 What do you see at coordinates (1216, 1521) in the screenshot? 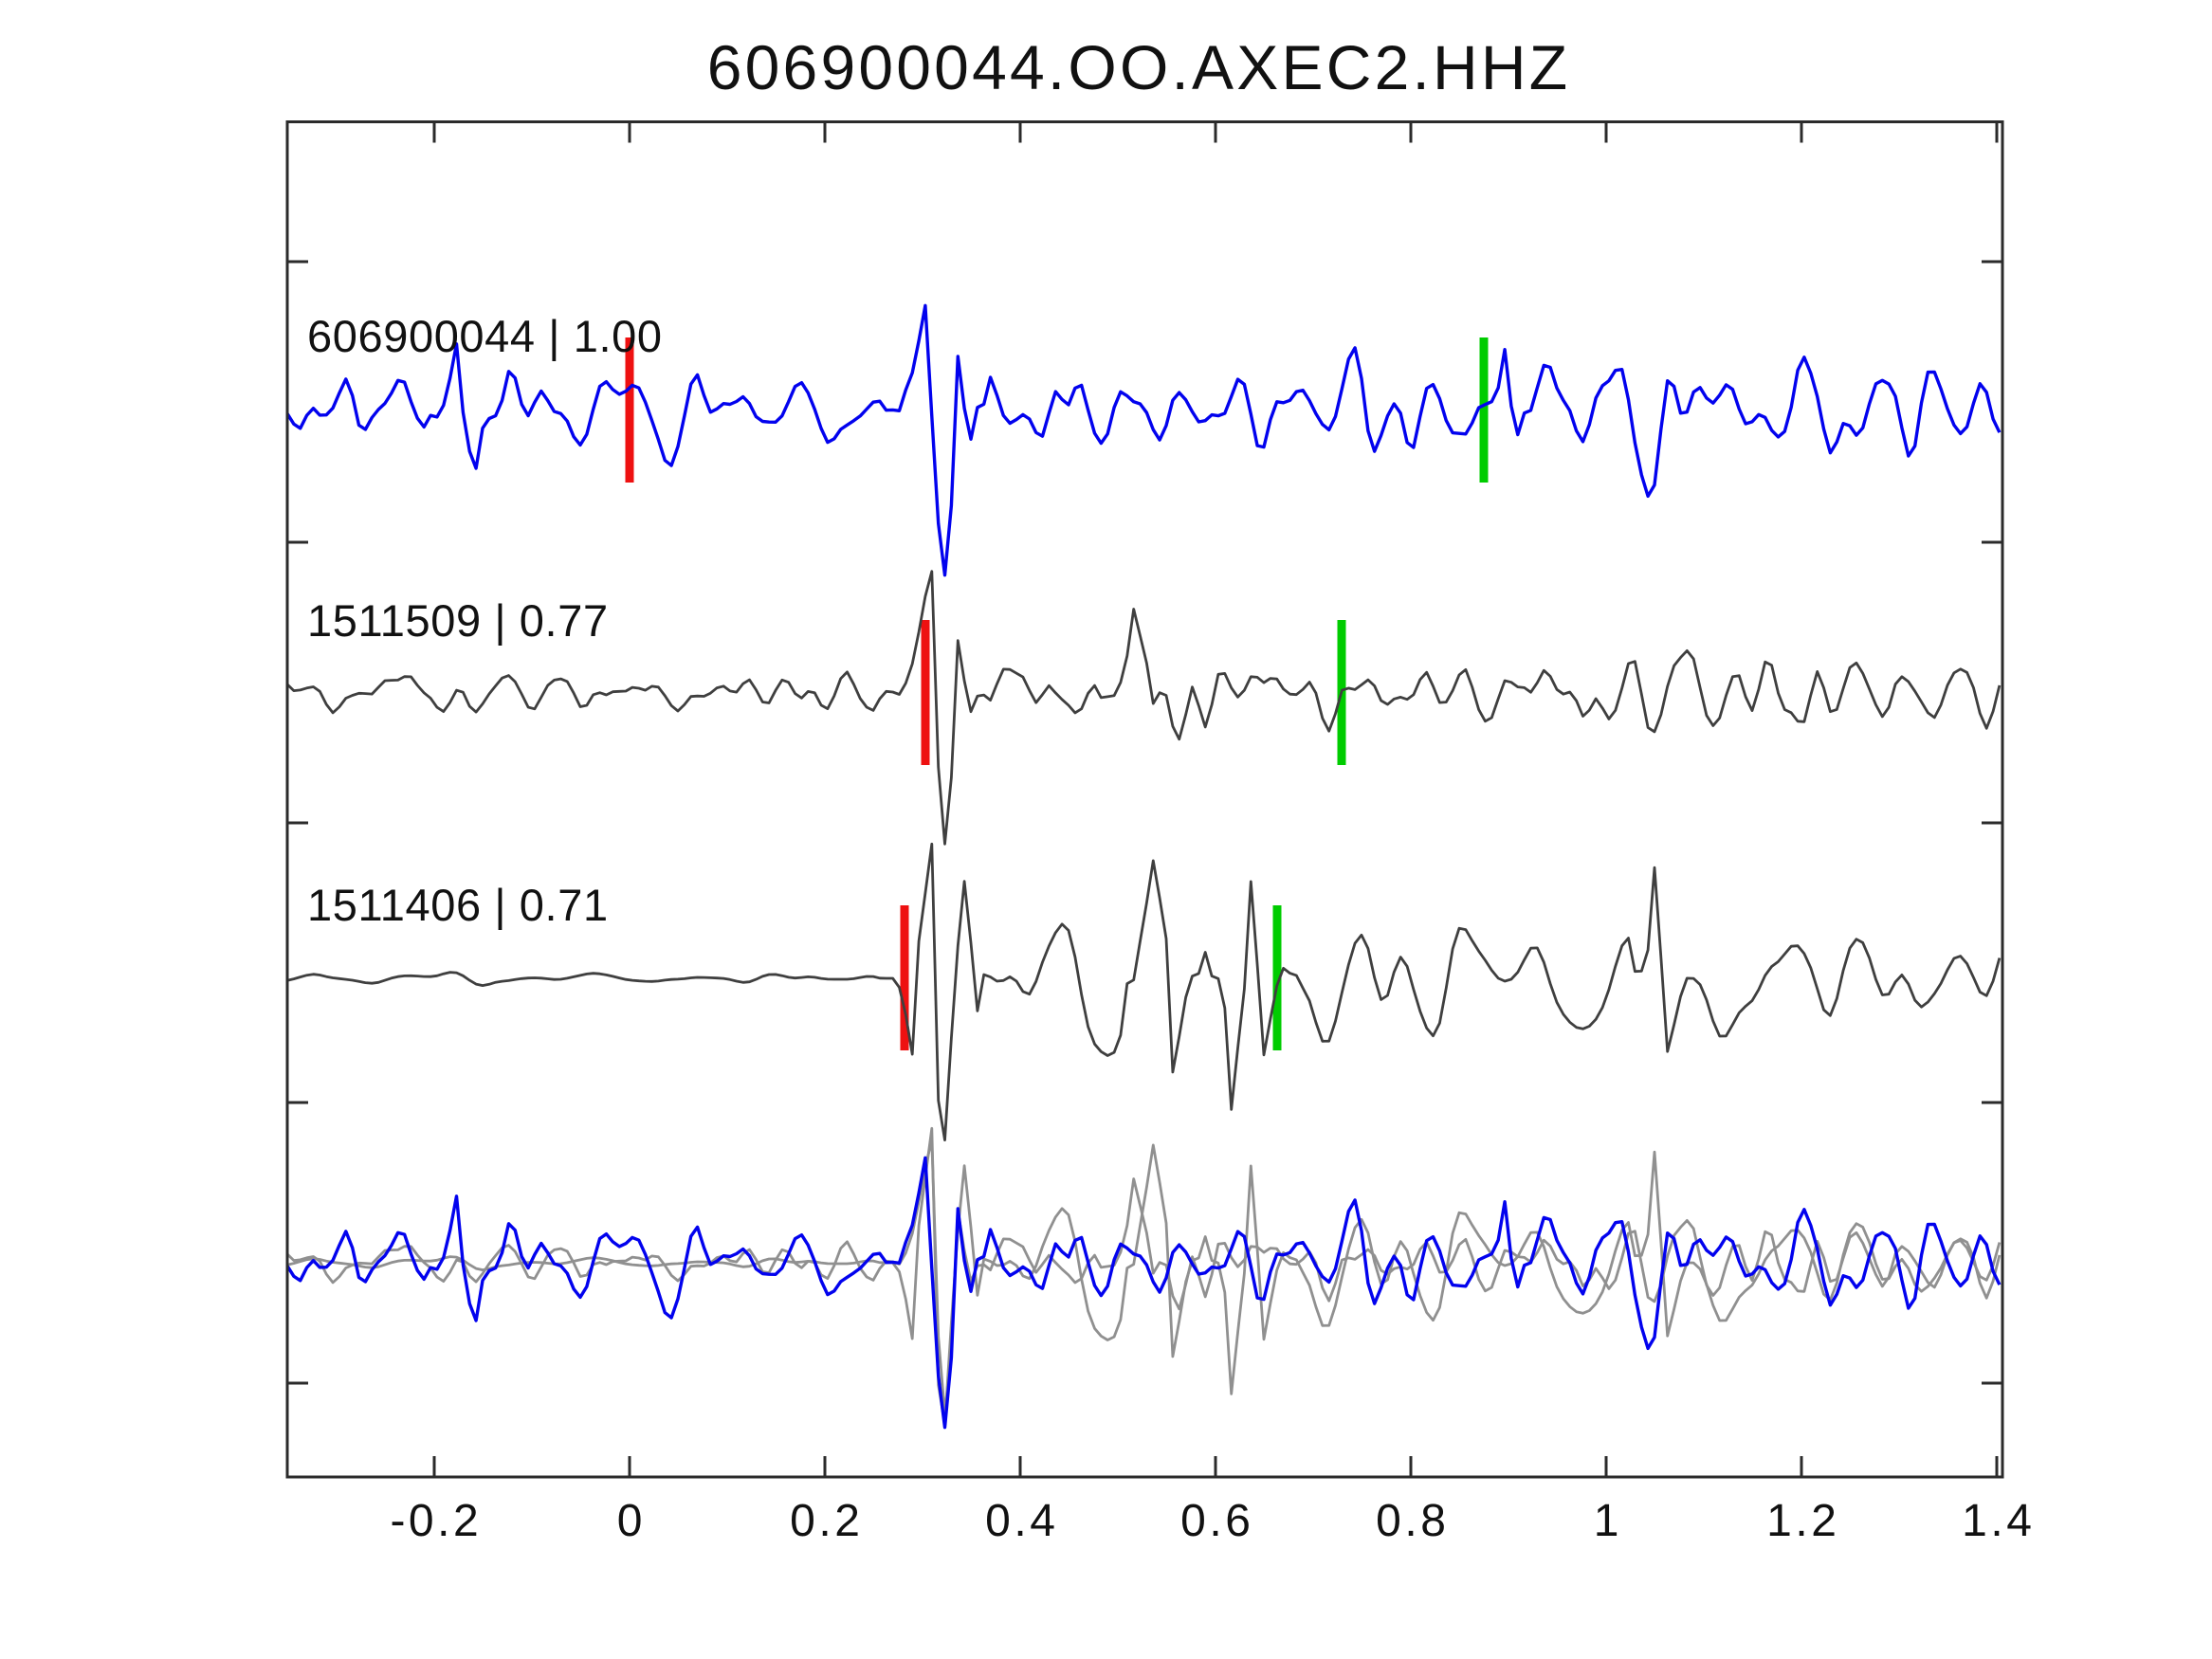
I see `svg-text: 0.6` at bounding box center [1216, 1521].